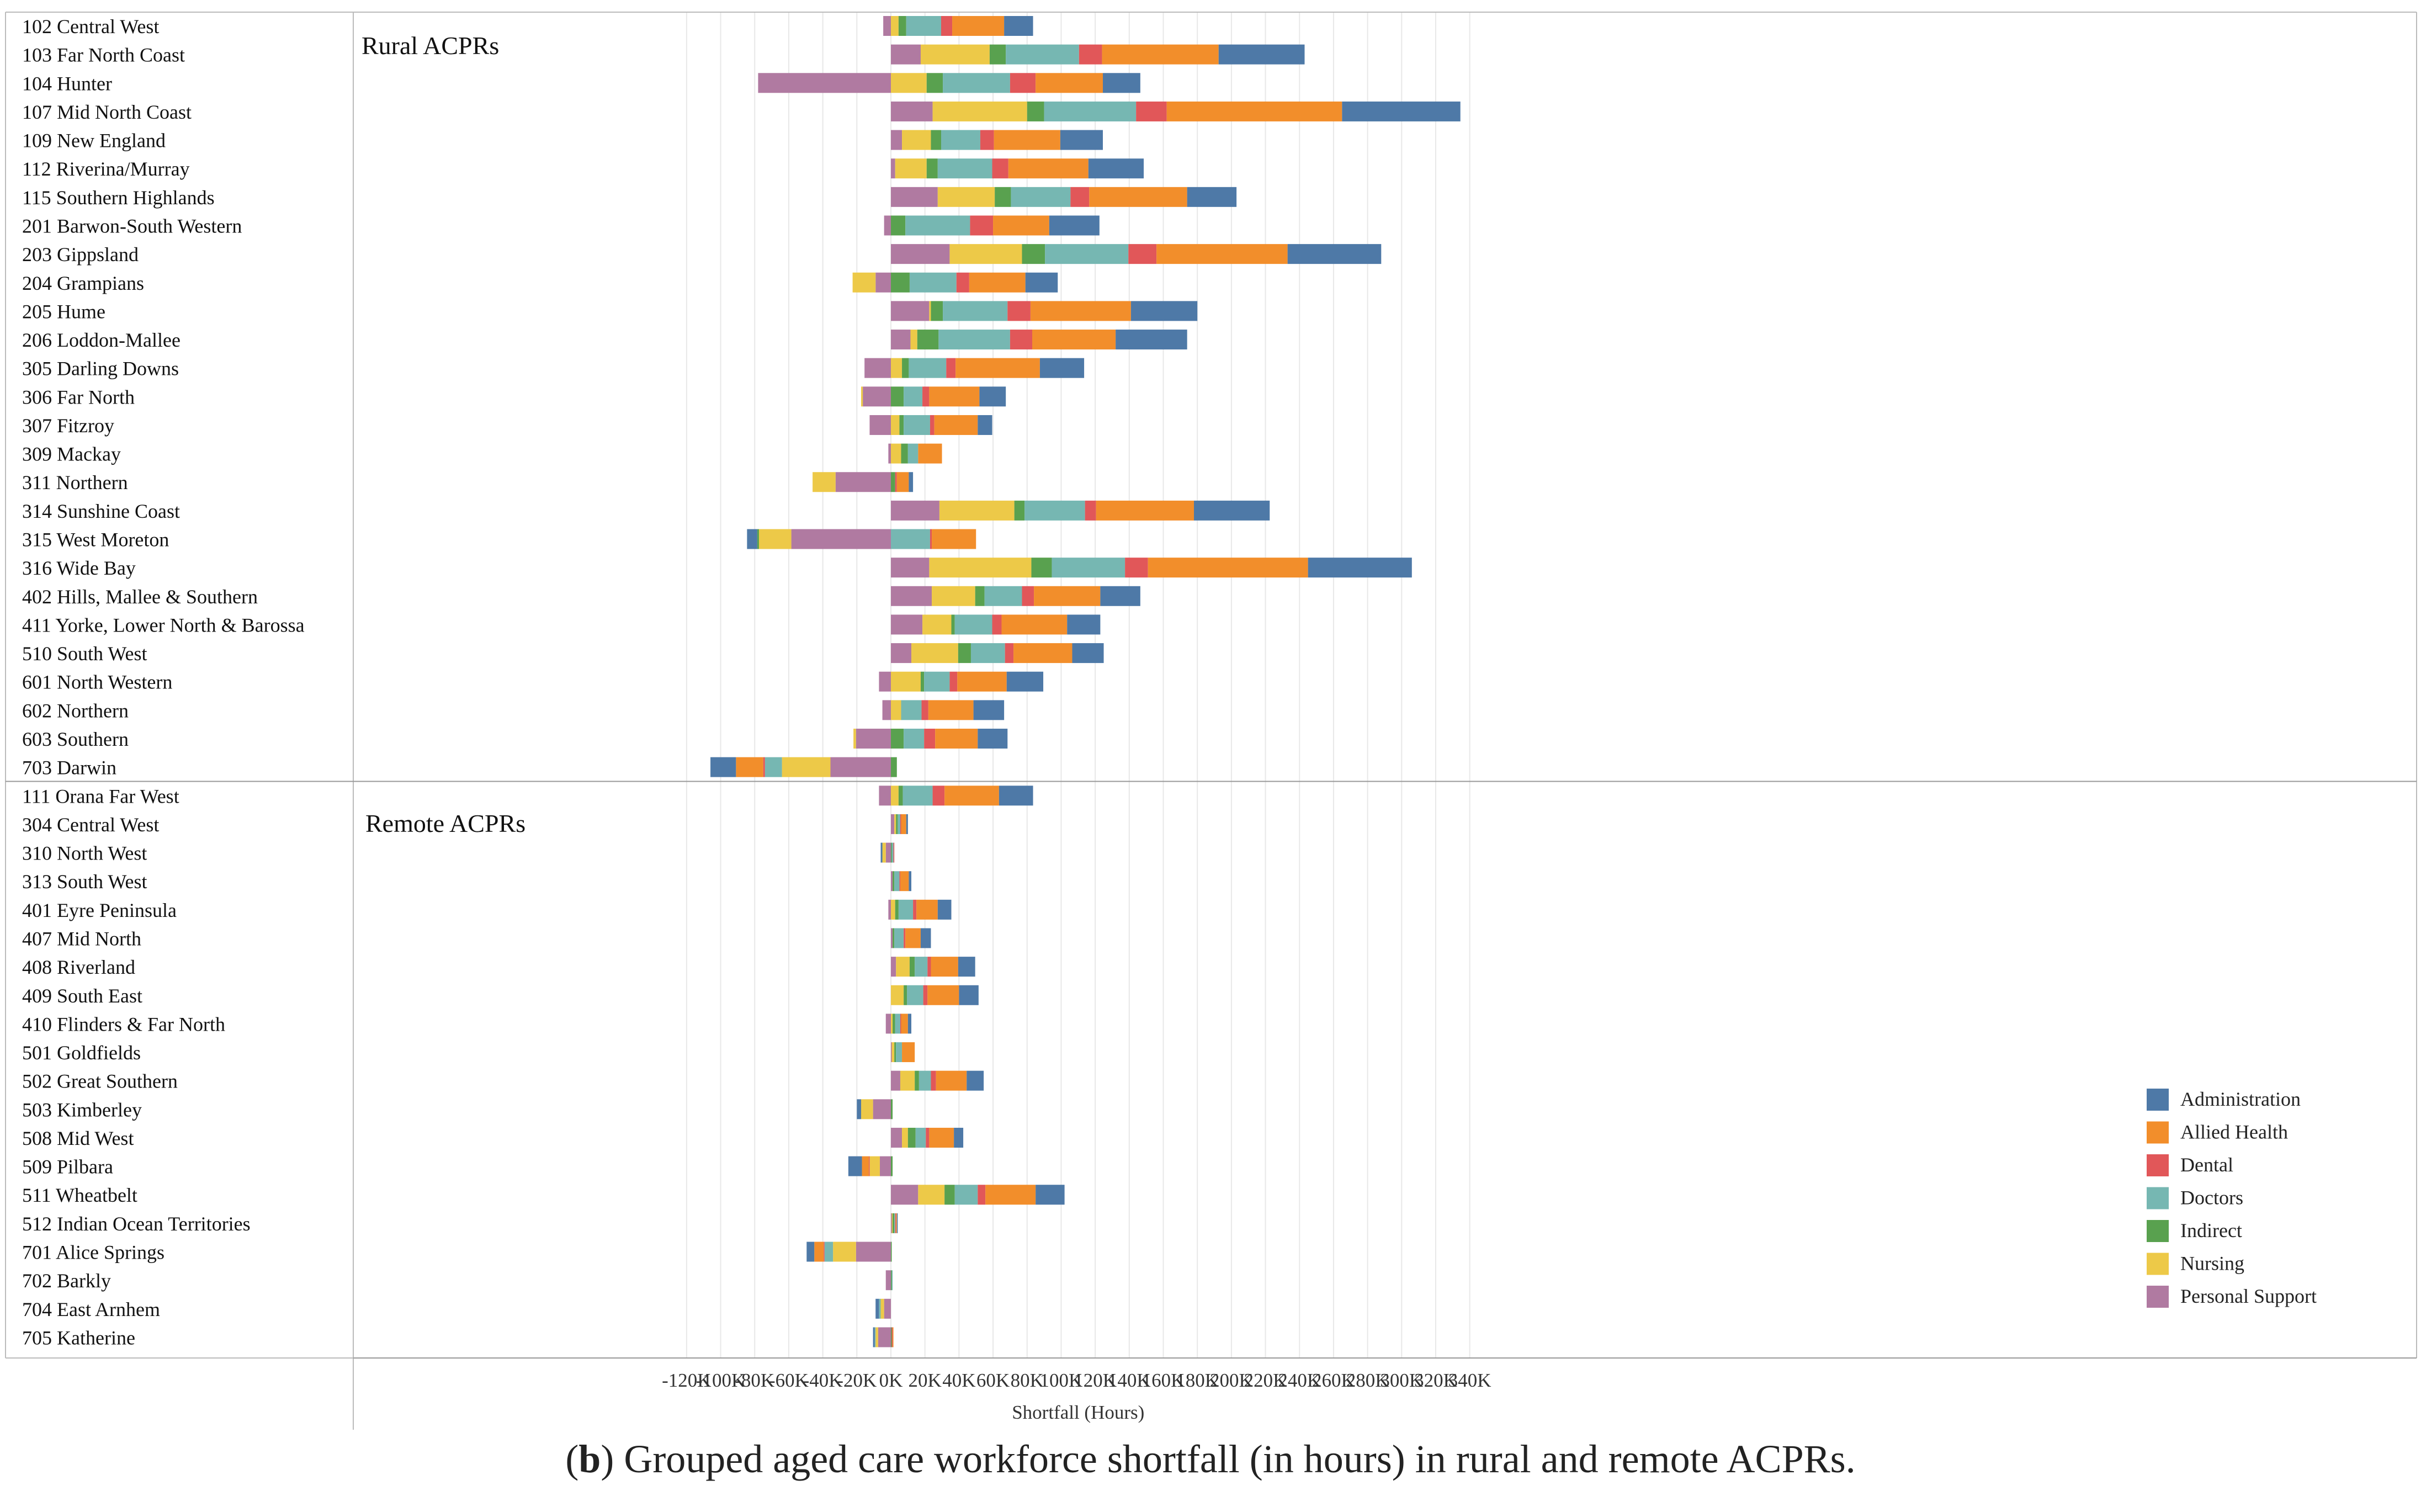  What do you see at coordinates (84, 882) in the screenshot?
I see `row-label: 313 South West` at bounding box center [84, 882].